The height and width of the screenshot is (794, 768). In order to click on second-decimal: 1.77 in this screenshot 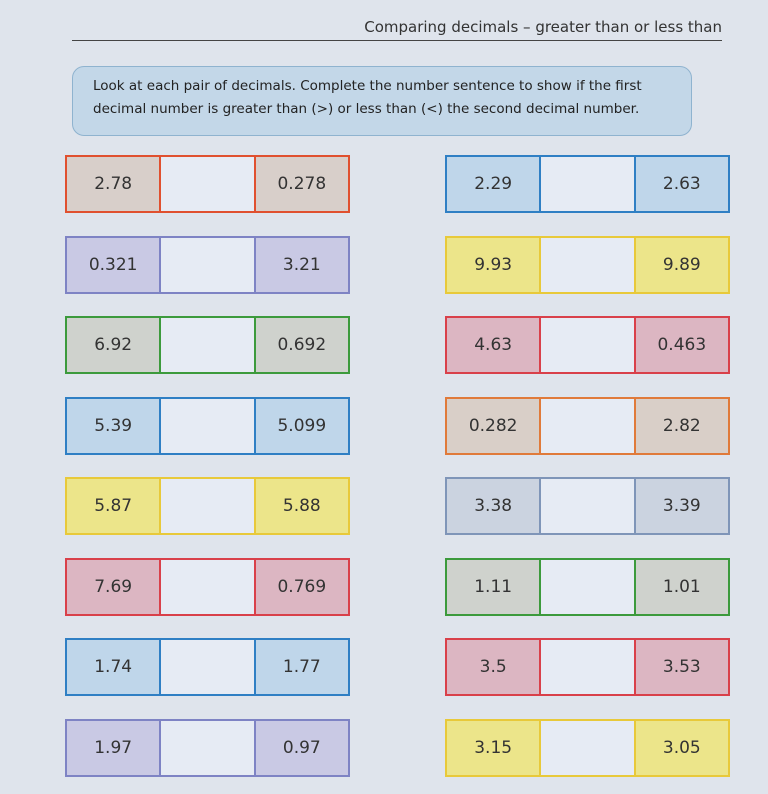, I will do `click(301, 667)`.